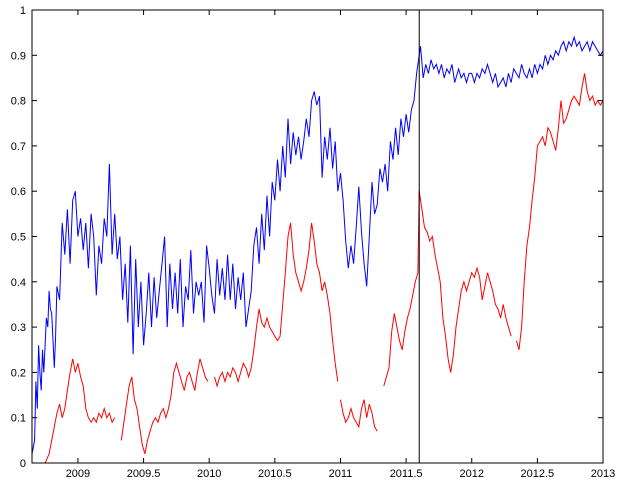  I want to click on y-tick-label: 0.7, so click(18, 147).